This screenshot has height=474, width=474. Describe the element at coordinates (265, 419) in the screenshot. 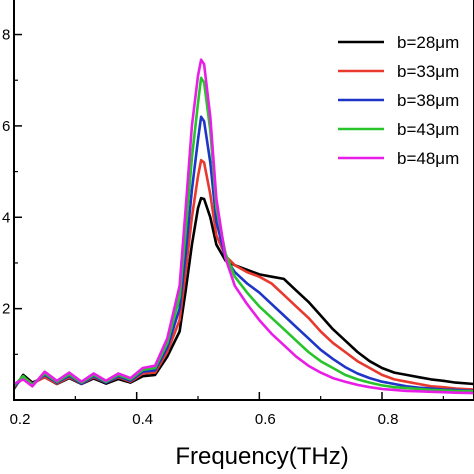

I see `x-tick-label: 0.6` at that location.